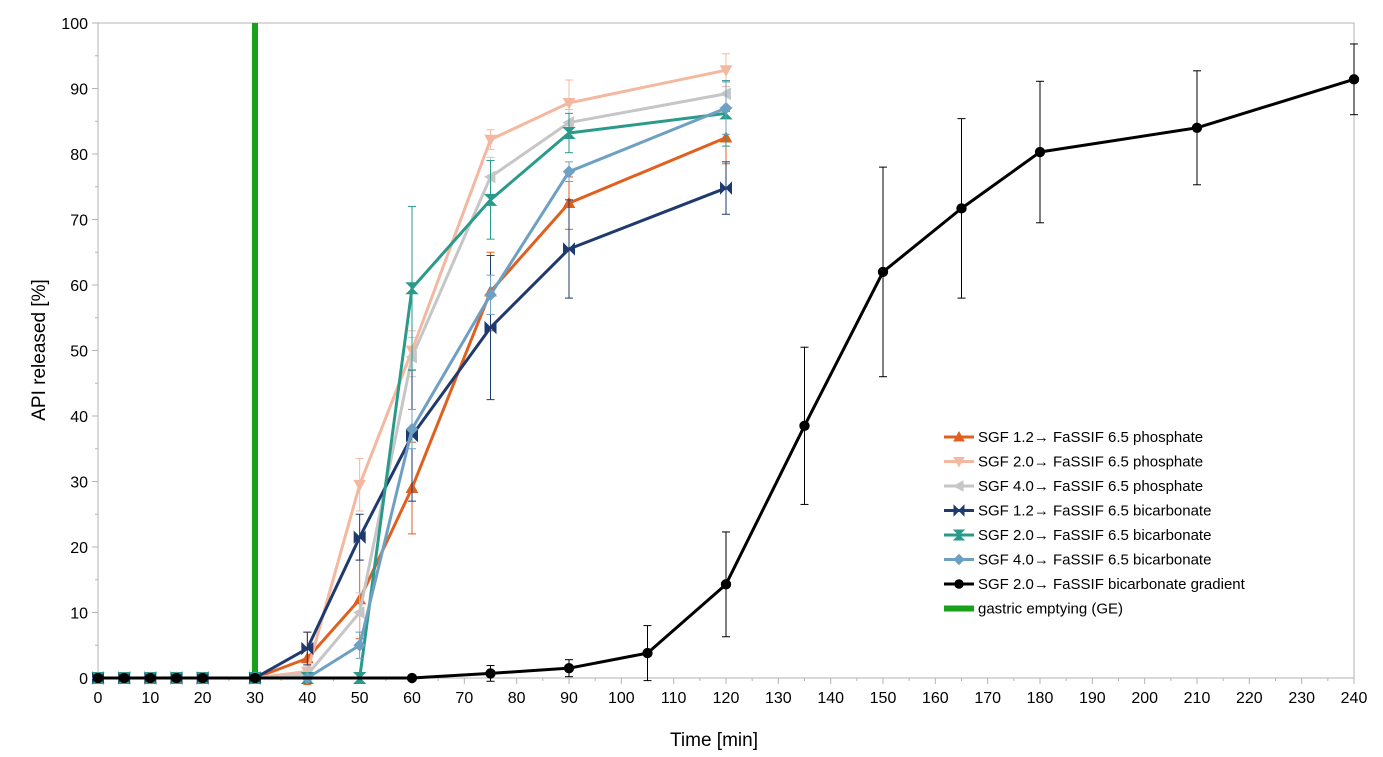 This screenshot has width=1383, height=757. What do you see at coordinates (1092, 698) in the screenshot?
I see `x-tick-label: 190` at bounding box center [1092, 698].